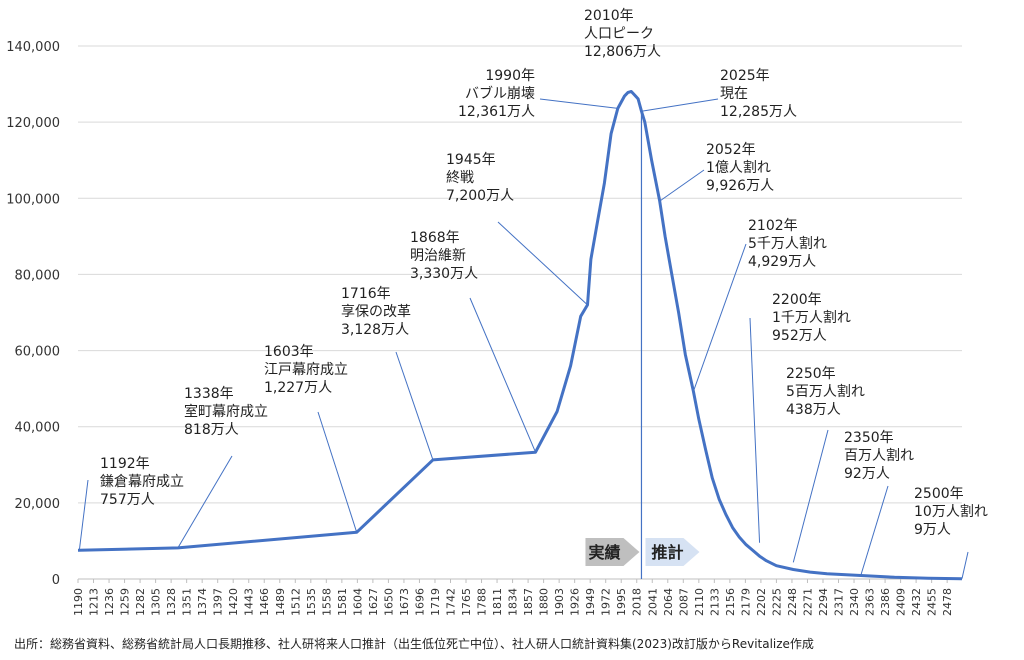 This screenshot has height=660, width=1024. I want to click on annotation-line: 1868年, so click(435, 238).